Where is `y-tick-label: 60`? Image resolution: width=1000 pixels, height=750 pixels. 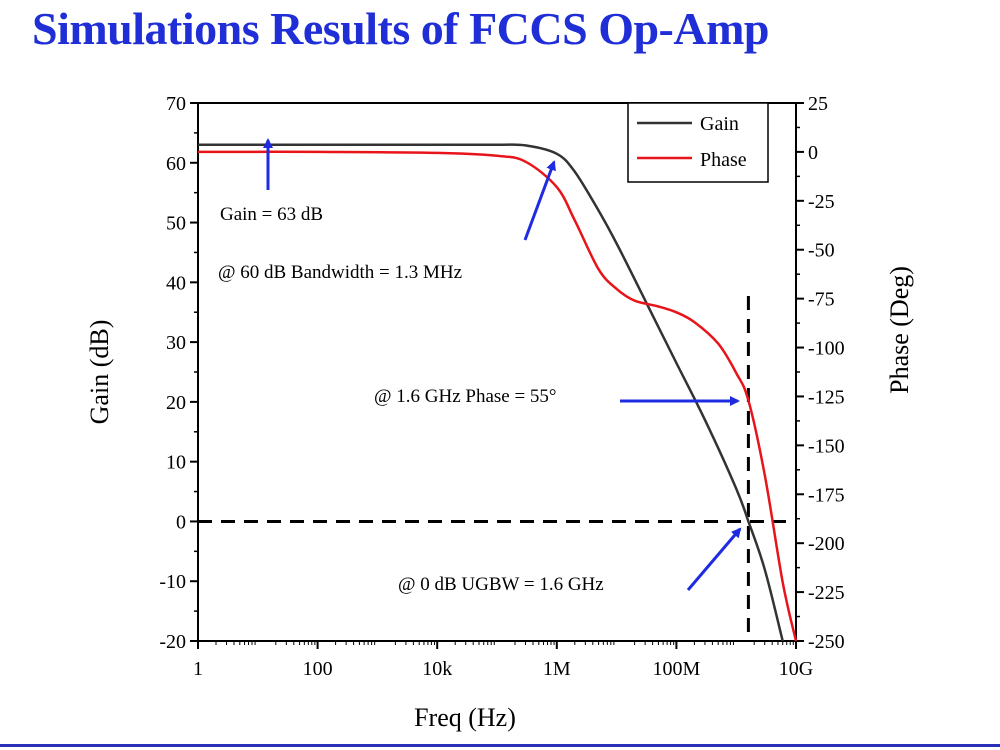
y-tick-label: 60 is located at coordinates (176, 164).